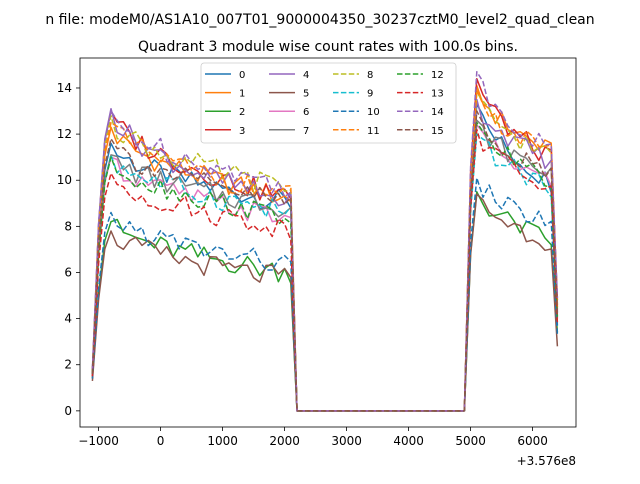  What do you see at coordinates (306, 75) in the screenshot?
I see `legend-label-4: 4` at bounding box center [306, 75].